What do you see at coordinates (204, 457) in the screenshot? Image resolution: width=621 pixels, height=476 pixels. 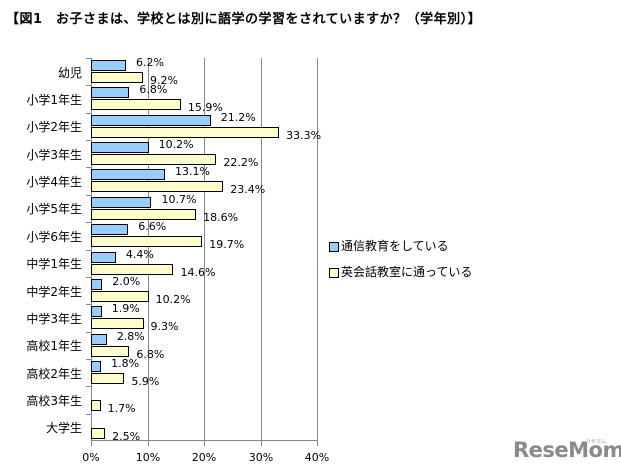 I see `x-tick-label: 20%` at bounding box center [204, 457].